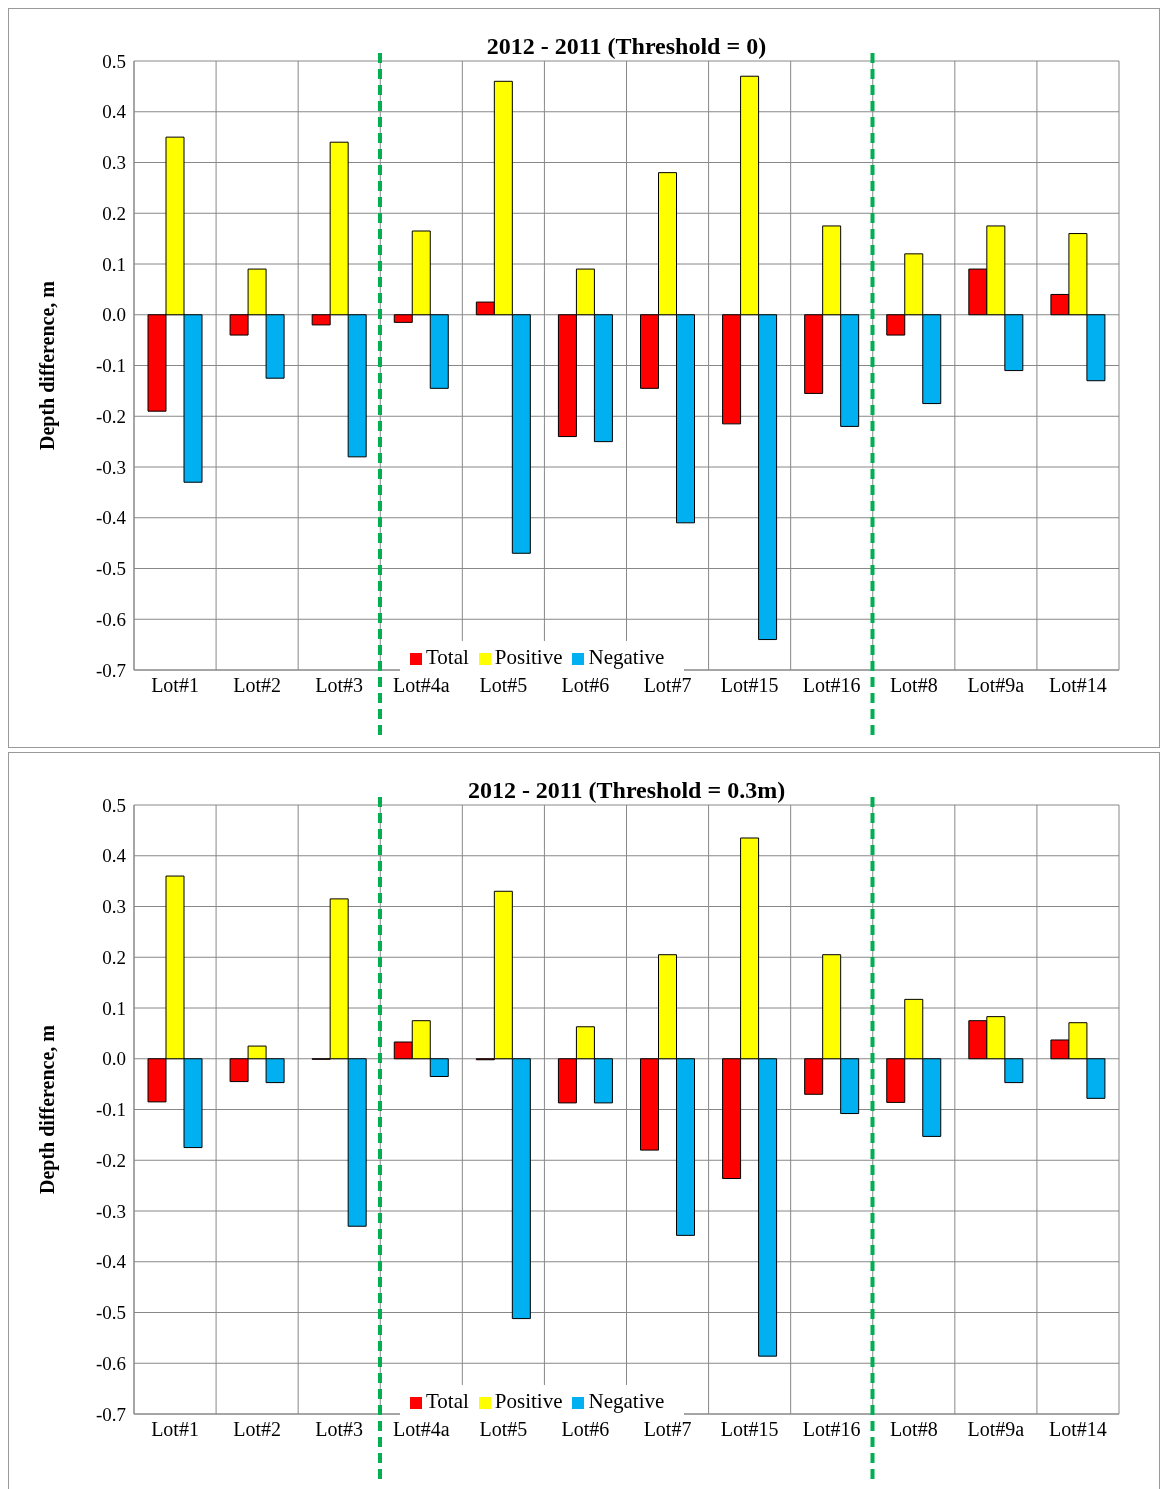 Image resolution: width=1165 pixels, height=1489 pixels. I want to click on chart-title: 2012 - 2011 (Threshold = 0), so click(626, 46).